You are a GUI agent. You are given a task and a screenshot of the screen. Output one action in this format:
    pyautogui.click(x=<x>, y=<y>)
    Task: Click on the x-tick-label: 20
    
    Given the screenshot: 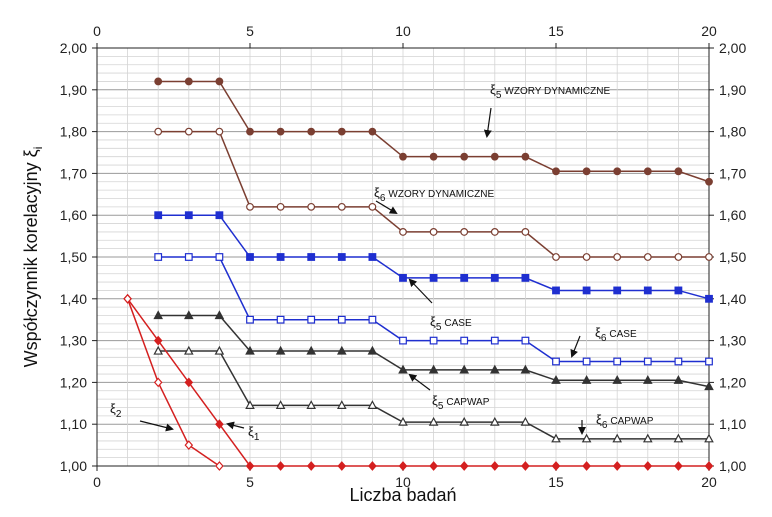 What is the action you would take?
    pyautogui.click(x=709, y=482)
    